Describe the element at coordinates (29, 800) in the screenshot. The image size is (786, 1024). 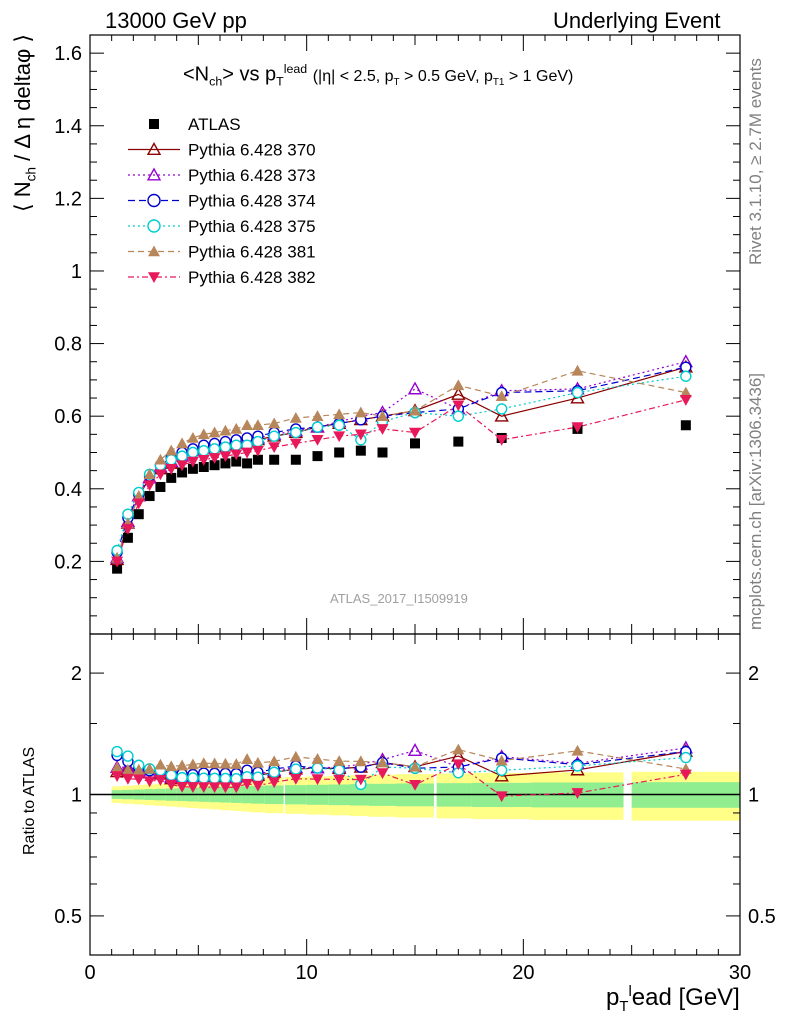
I see `ratio-y-axis-label: Ratio to ATLAS` at that location.